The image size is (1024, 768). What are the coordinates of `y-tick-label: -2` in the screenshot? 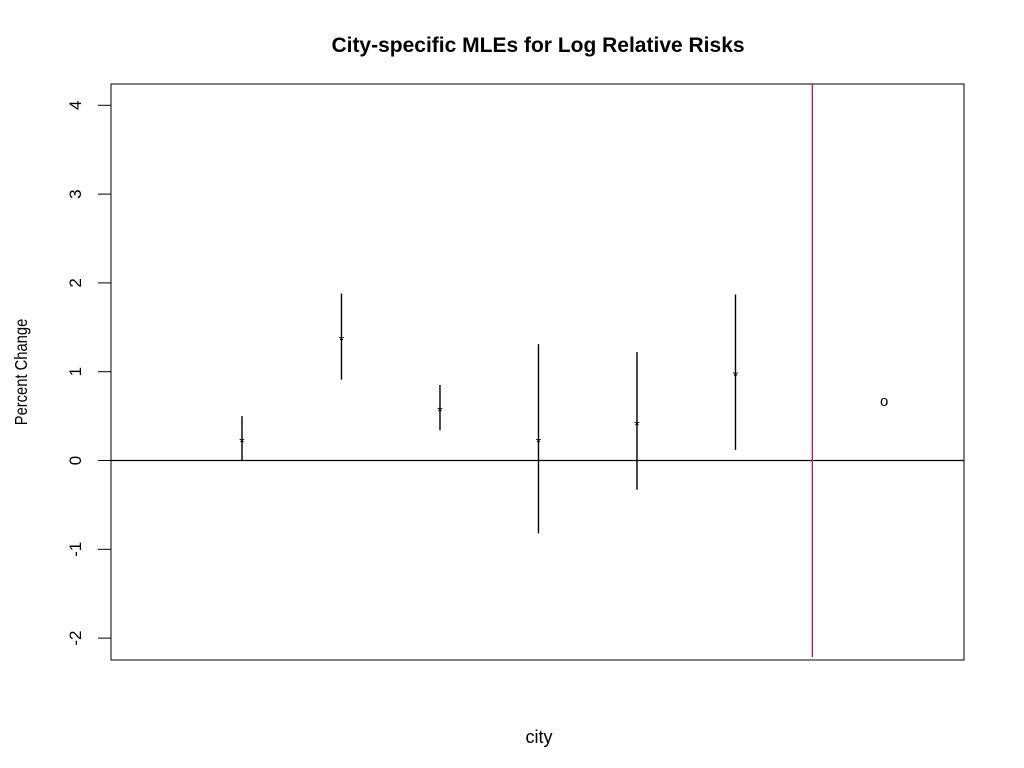 It's located at (75, 638).